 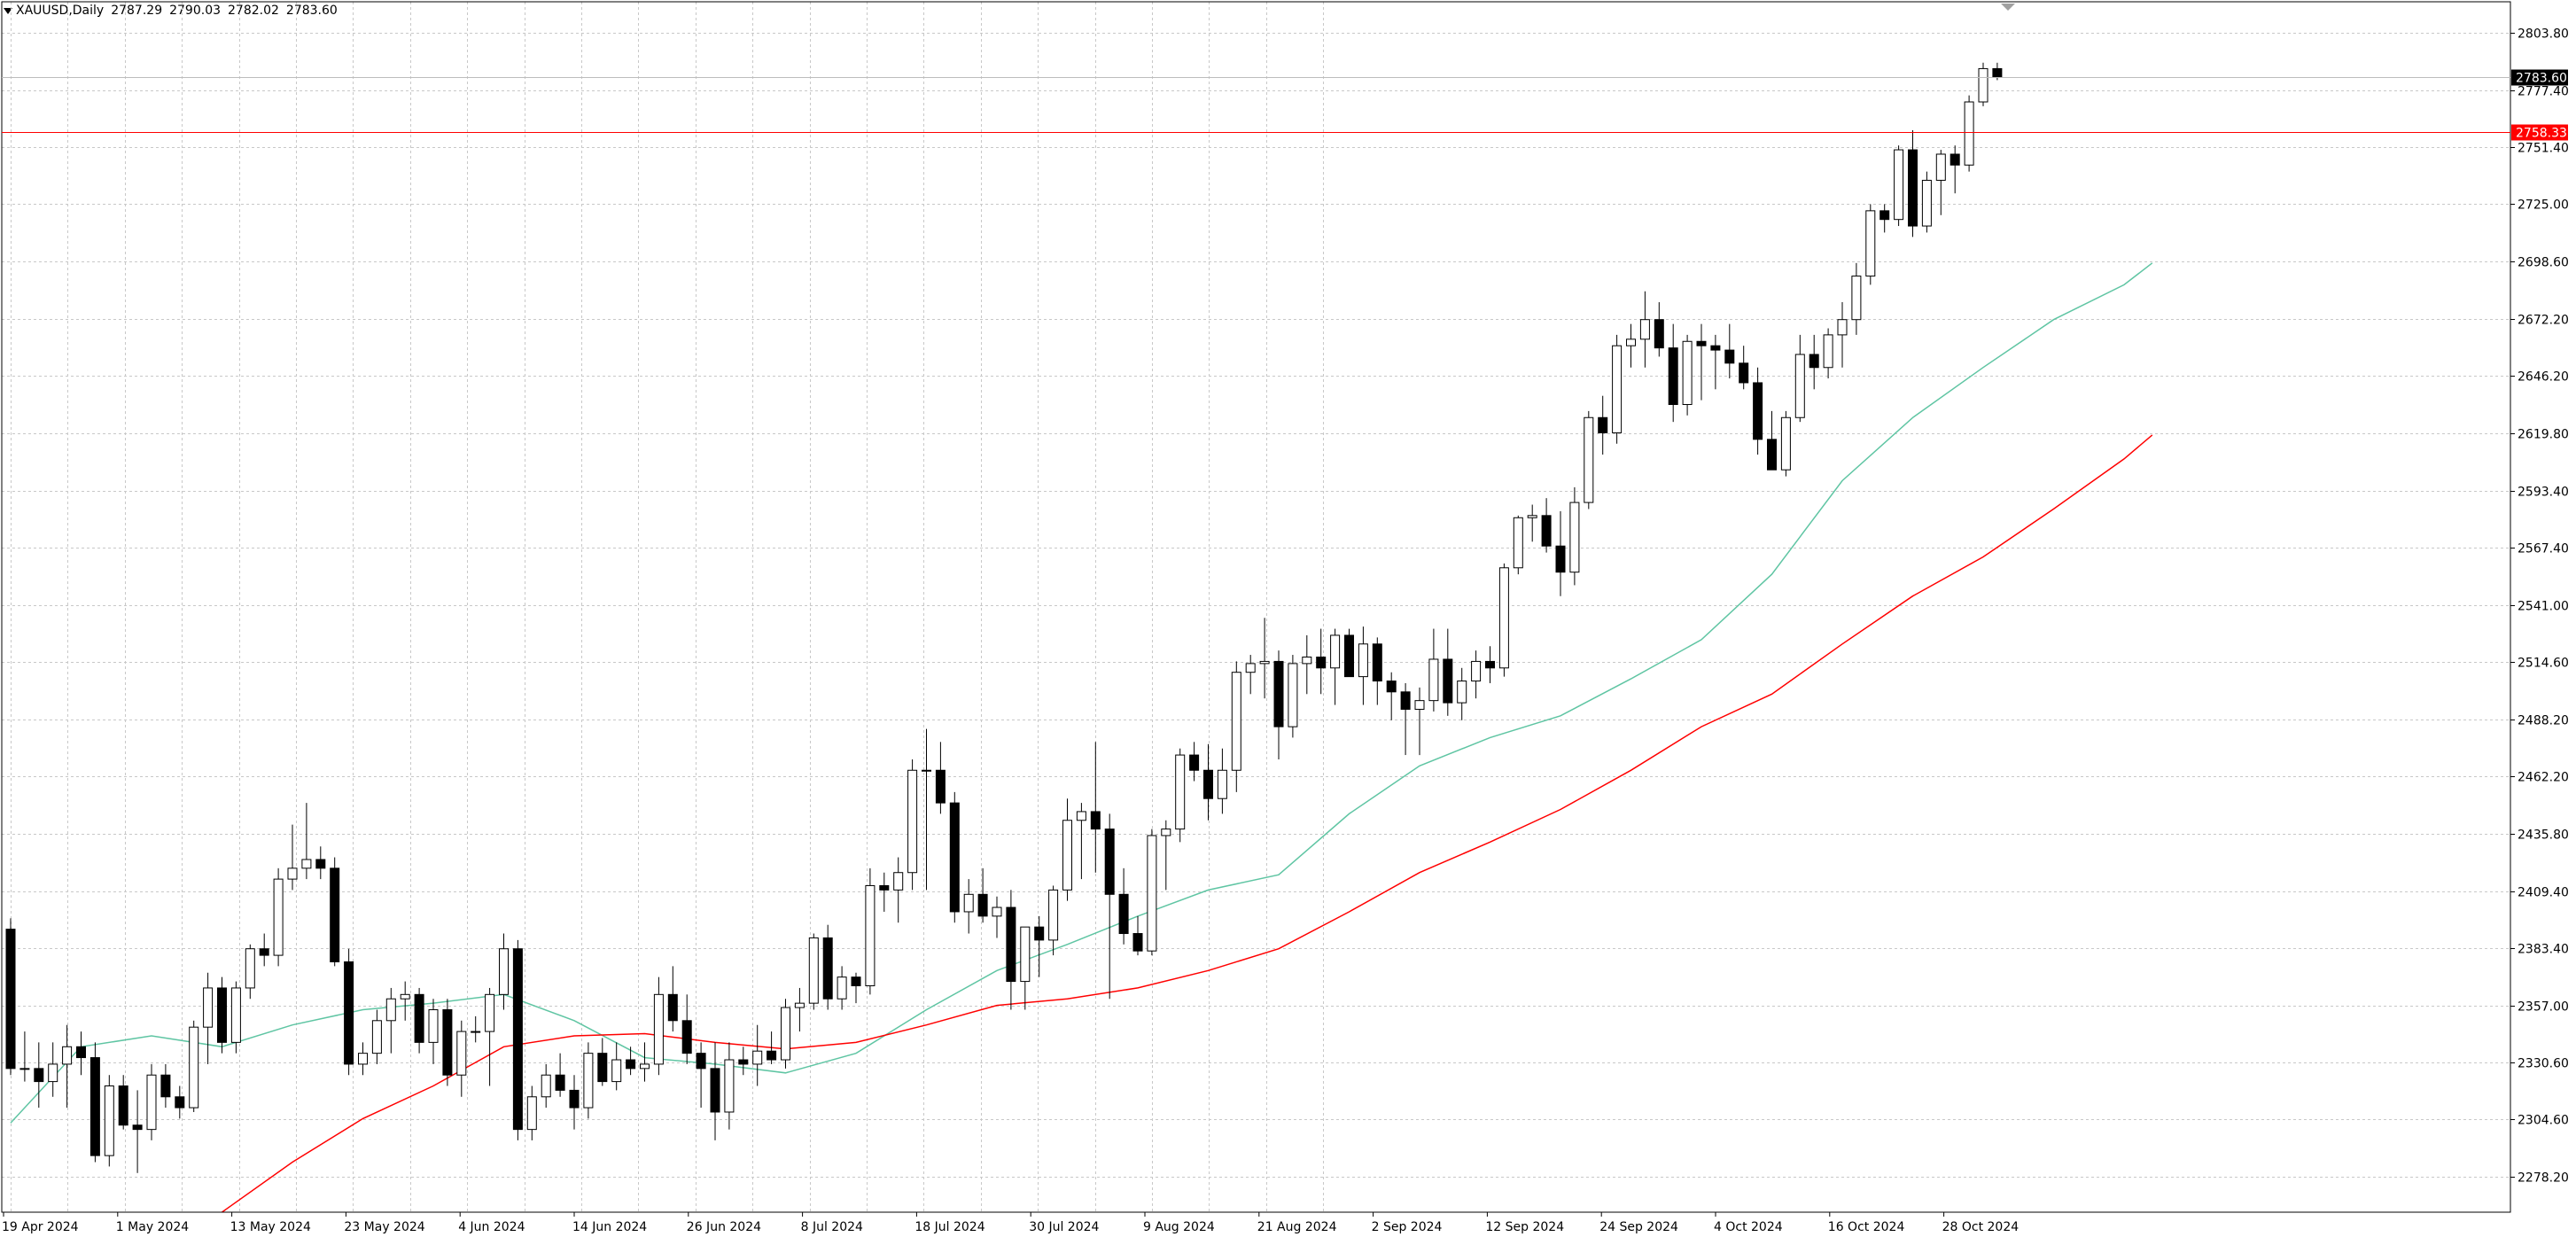 I want to click on y-tick-label: 2330.60, so click(x=2543, y=1064).